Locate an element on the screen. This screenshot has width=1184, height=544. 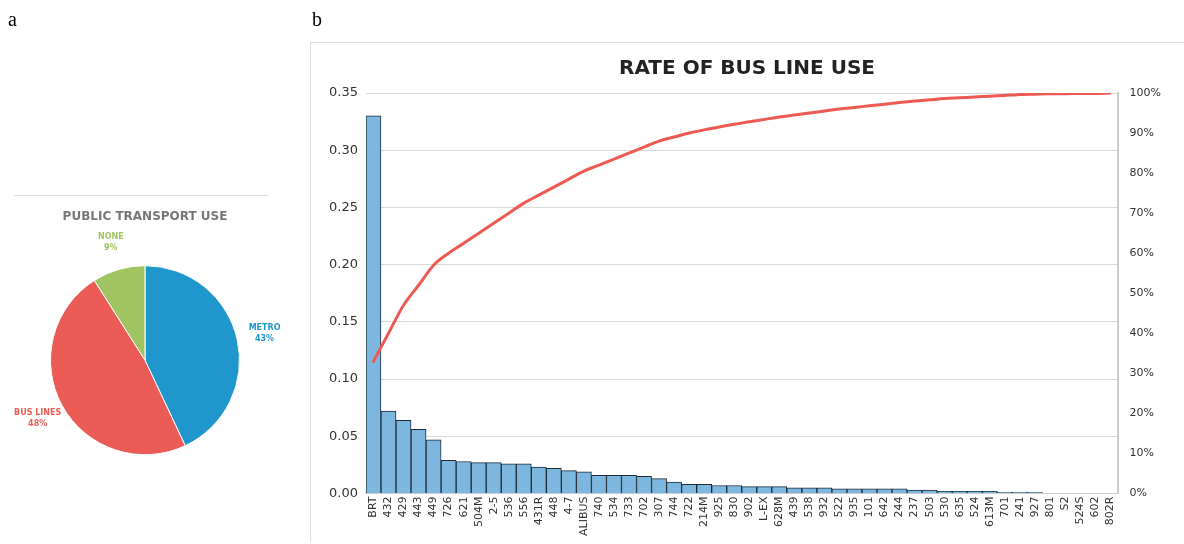
y2-tick-label: 60% is located at coordinates (1142, 253).